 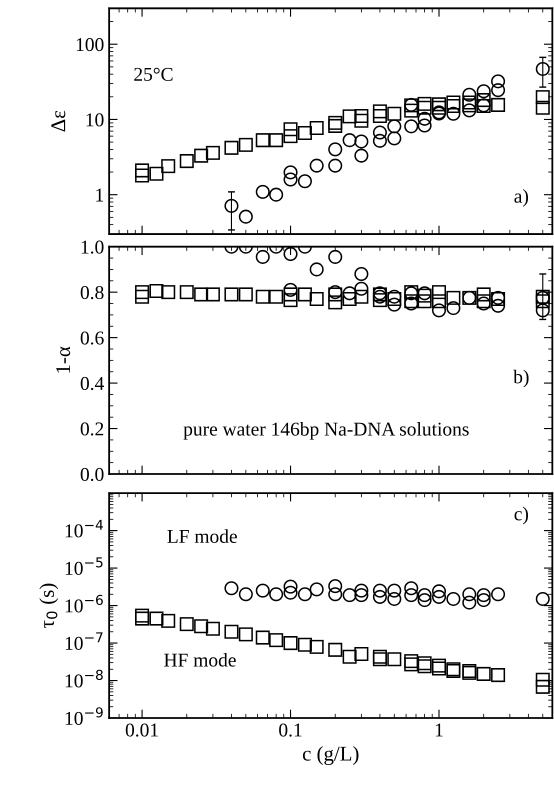 What do you see at coordinates (153, 74) in the screenshot?
I see `annotation: 25°C` at bounding box center [153, 74].